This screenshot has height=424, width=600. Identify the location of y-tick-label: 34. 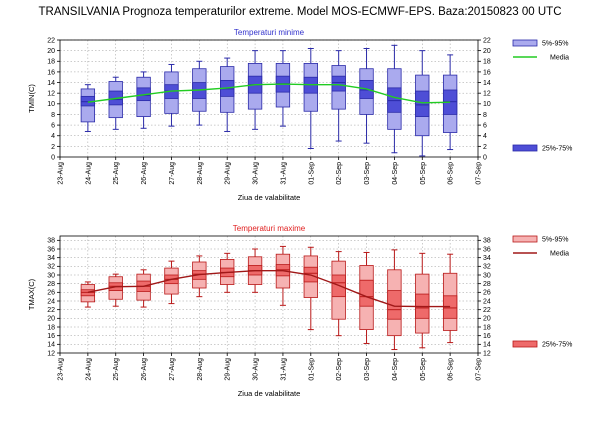
(51, 258).